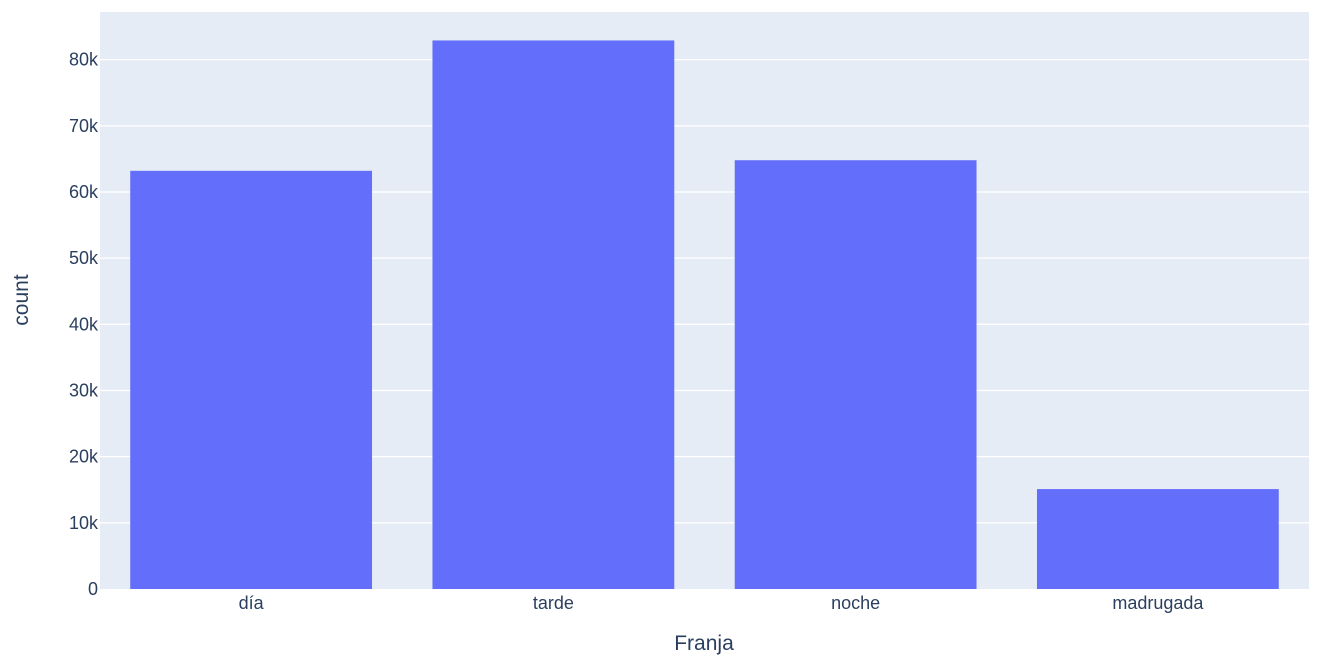  What do you see at coordinates (84, 258) in the screenshot?
I see `y-tick-label: 50k` at bounding box center [84, 258].